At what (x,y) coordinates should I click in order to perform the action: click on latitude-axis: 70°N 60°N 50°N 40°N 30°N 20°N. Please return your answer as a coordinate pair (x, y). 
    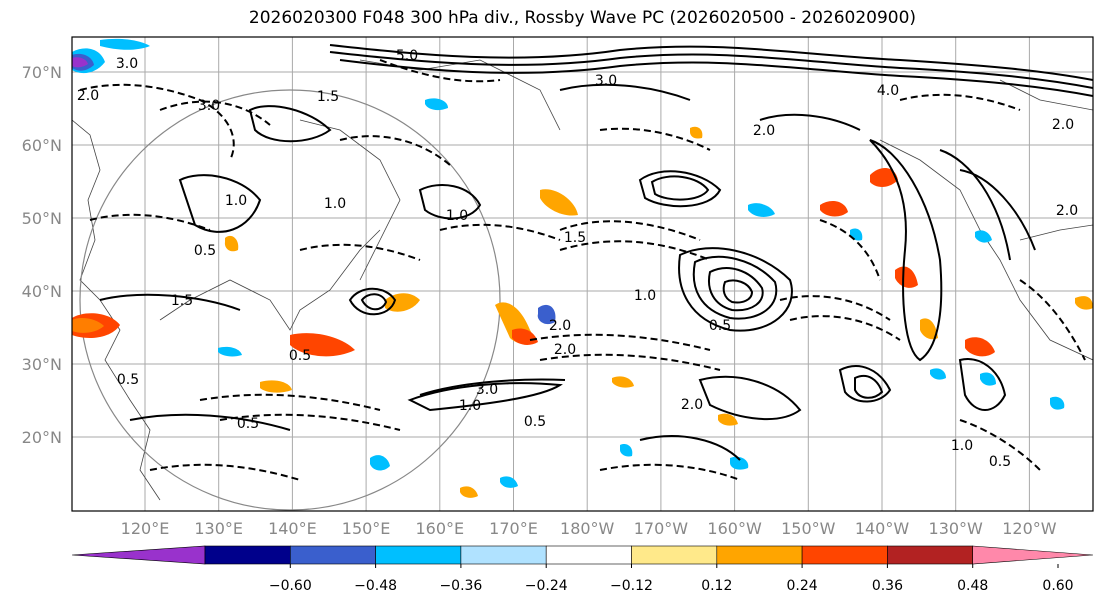
    Looking at the image, I should click on (42, 255).